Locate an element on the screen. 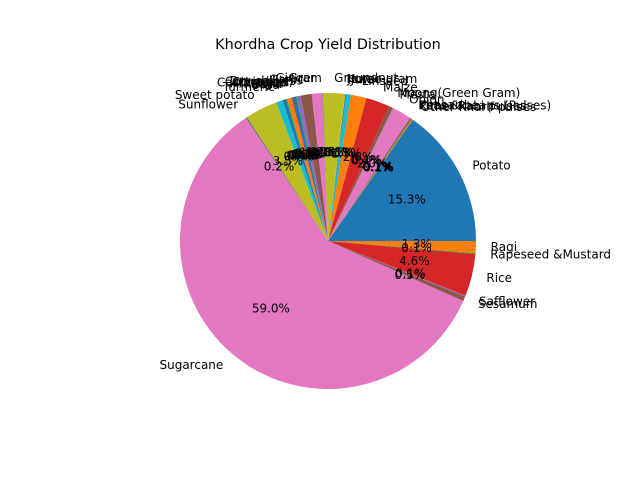 This screenshot has width=640, height=480. slice-percent-jowar: 0.1% is located at coordinates (338, 152).